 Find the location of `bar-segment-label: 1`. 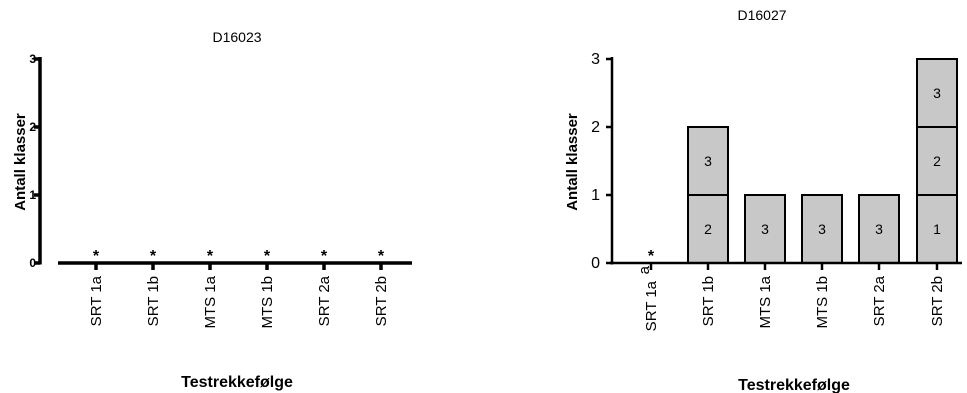

bar-segment-label: 1 is located at coordinates (937, 229).